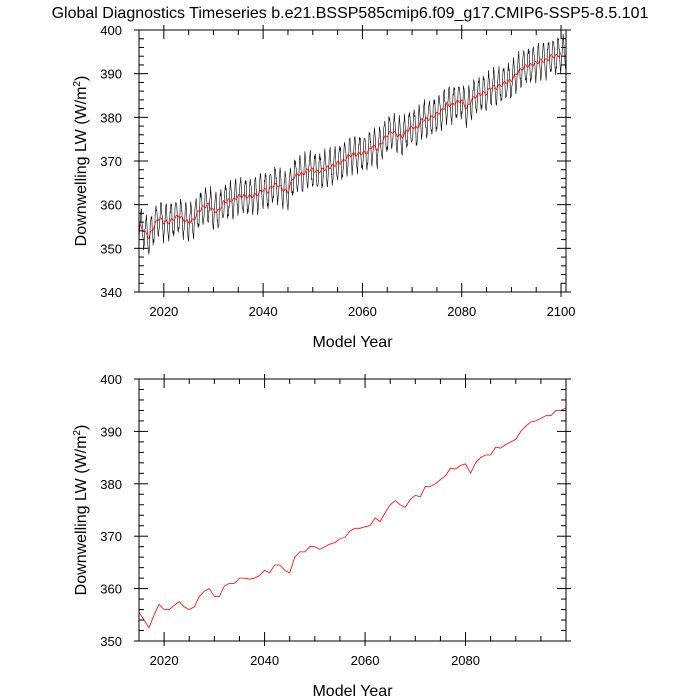 This screenshot has width=700, height=700. What do you see at coordinates (111, 292) in the screenshot?
I see `y-tick-label: 340` at bounding box center [111, 292].